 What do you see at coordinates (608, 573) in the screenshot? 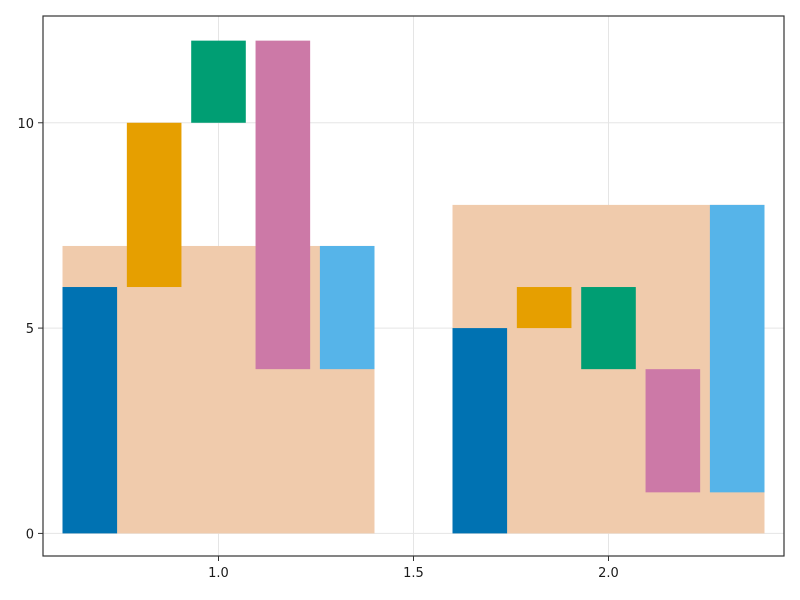
I see `x-tick-label-2: 2.0` at bounding box center [608, 573].